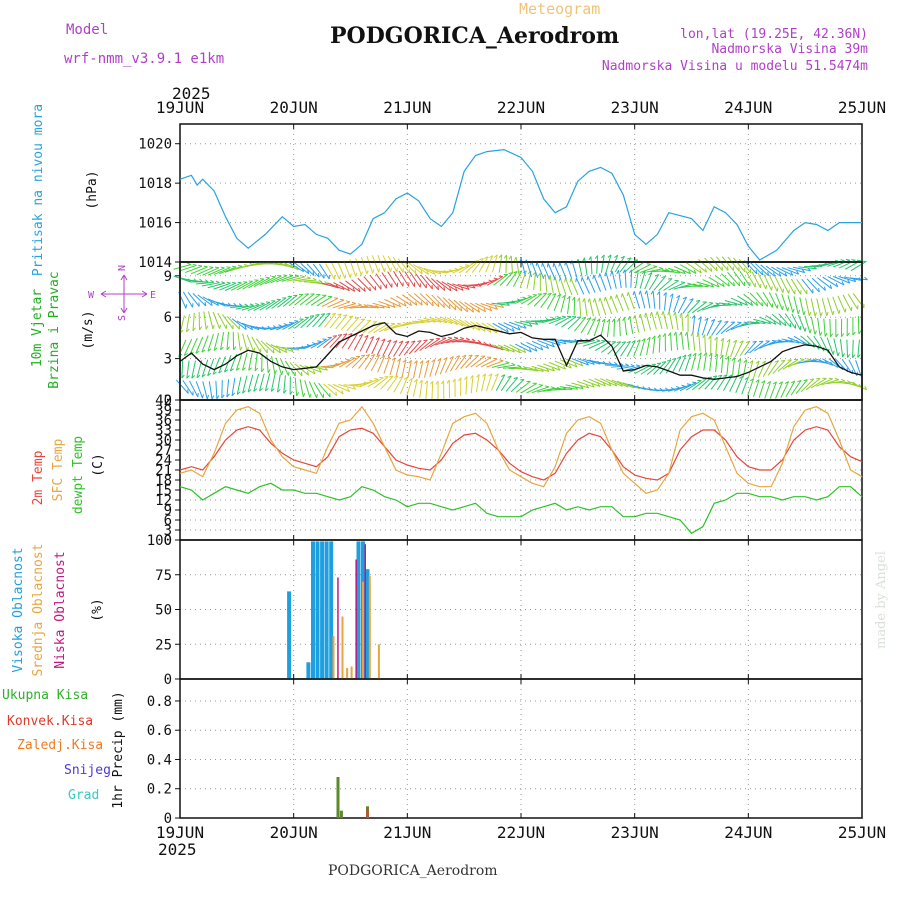 Image resolution: width=900 pixels, height=904 pixels. What do you see at coordinates (163, 401) in the screenshot?
I see `temp-tick-label: 42` at bounding box center [163, 401].